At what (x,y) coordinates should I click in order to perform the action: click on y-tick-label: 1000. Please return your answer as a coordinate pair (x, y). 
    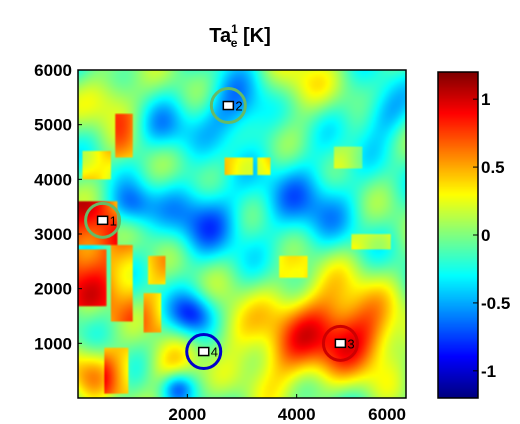
    Looking at the image, I should click on (53, 343).